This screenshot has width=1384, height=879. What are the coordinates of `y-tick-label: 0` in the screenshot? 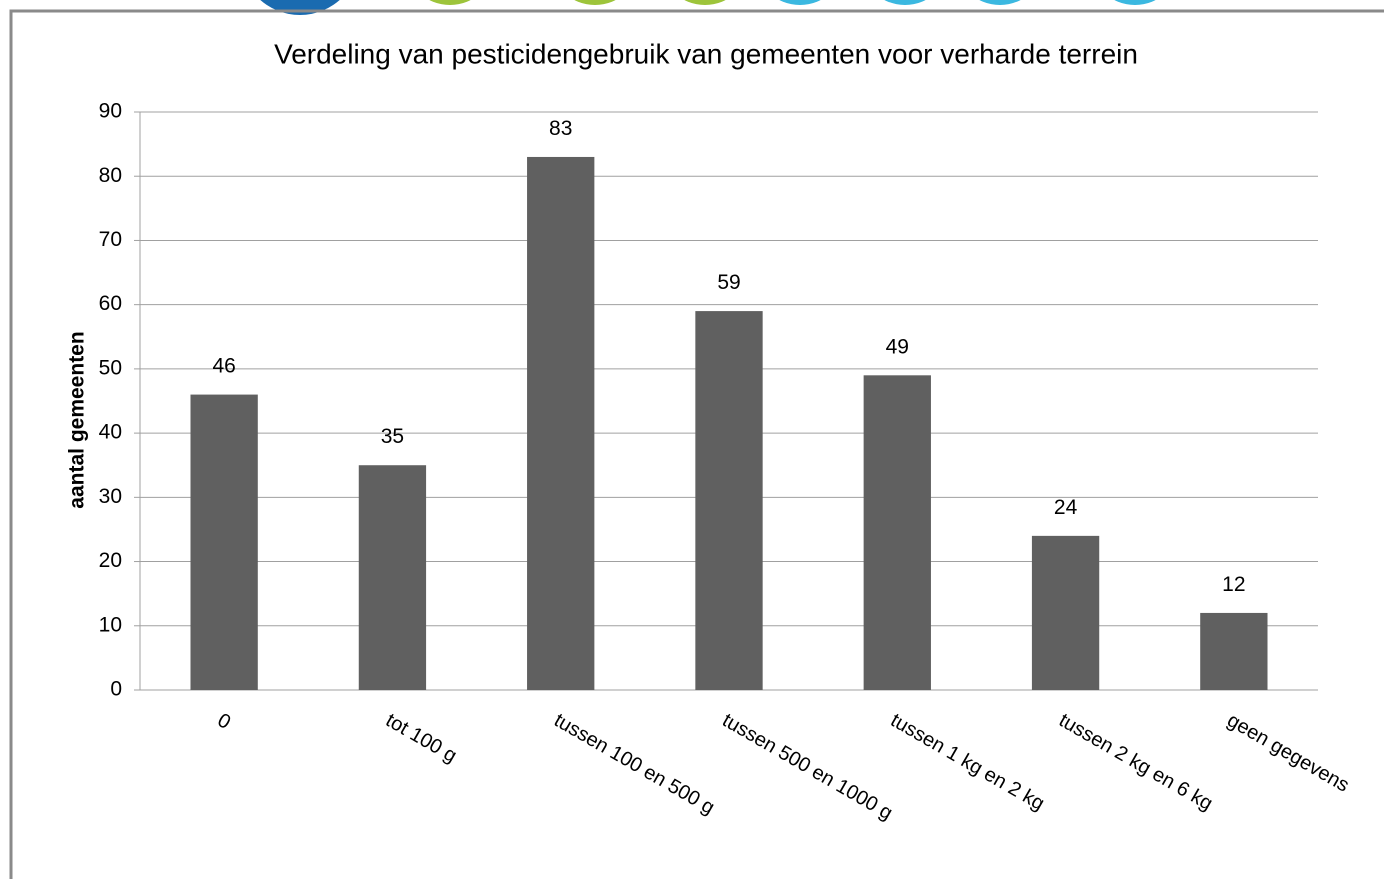 It's located at (116, 689).